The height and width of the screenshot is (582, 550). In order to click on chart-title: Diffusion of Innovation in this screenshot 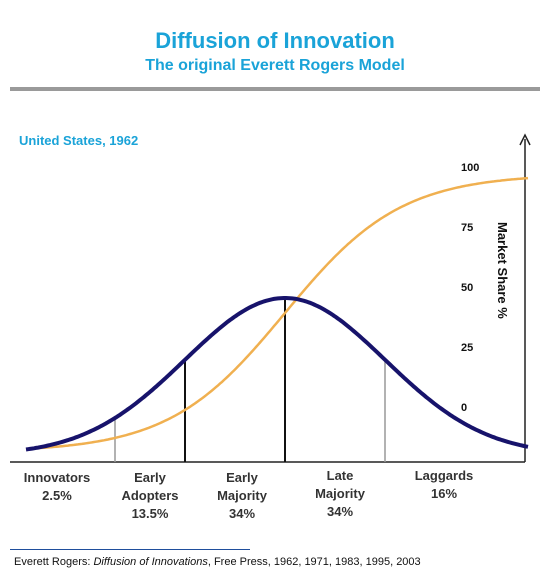, I will do `click(275, 40)`.